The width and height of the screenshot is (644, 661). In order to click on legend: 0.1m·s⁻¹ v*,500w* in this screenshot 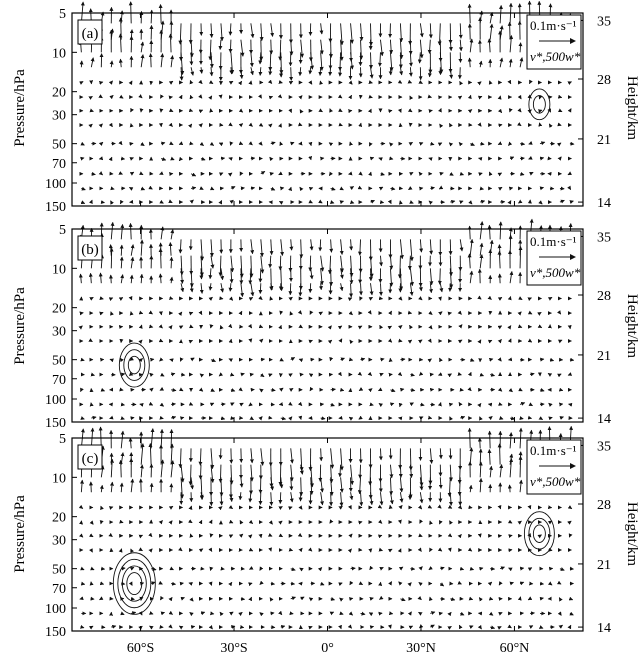, I will do `click(554, 258)`.